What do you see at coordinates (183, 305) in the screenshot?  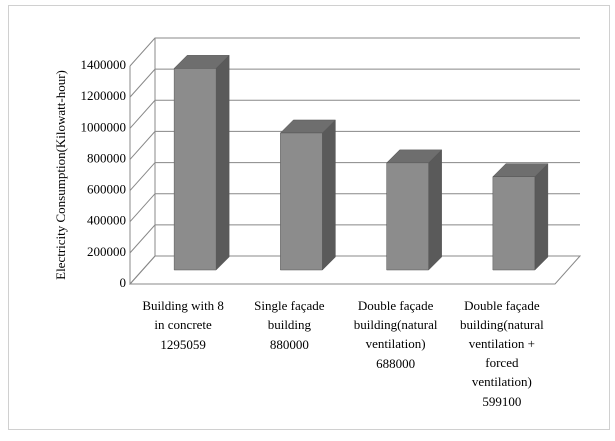 I see `x-tick-label: Building with 8` at bounding box center [183, 305].